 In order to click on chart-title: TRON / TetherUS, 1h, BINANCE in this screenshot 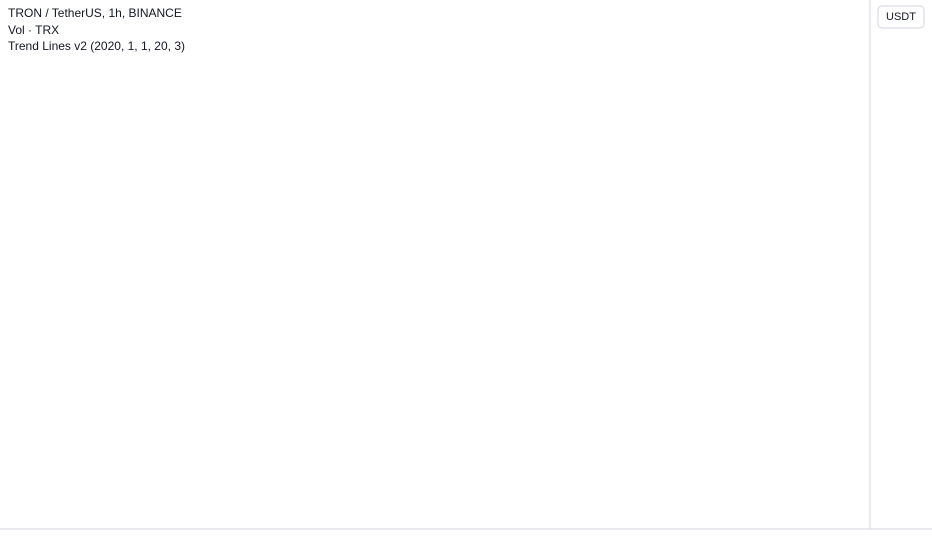, I will do `click(95, 13)`.